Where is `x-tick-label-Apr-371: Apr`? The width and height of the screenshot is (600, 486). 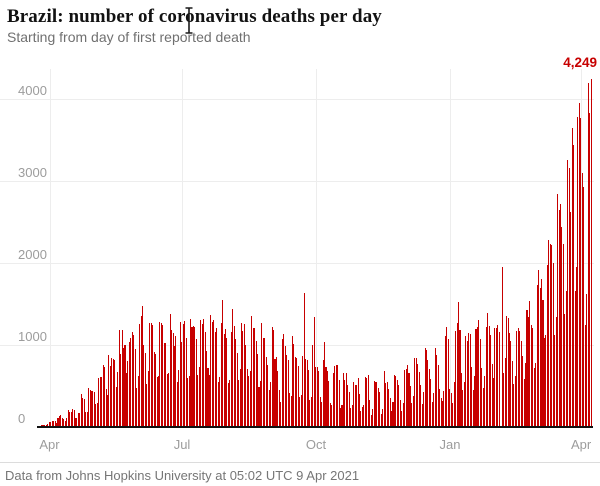
x-tick-label-Apr-371: Apr is located at coordinates (581, 444).